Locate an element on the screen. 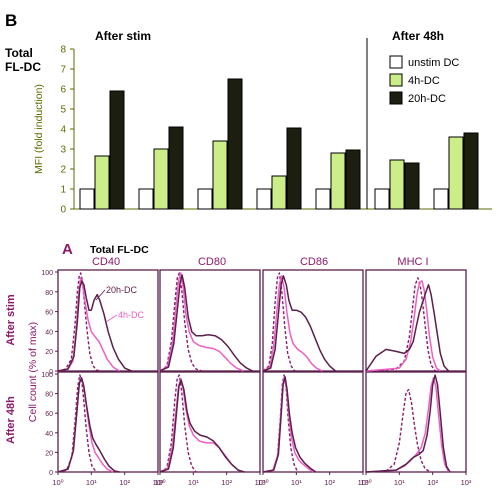 Image resolution: width=500 pixels, height=500 pixels. annotation-20h-dc: 20h-DC is located at coordinates (122, 290).